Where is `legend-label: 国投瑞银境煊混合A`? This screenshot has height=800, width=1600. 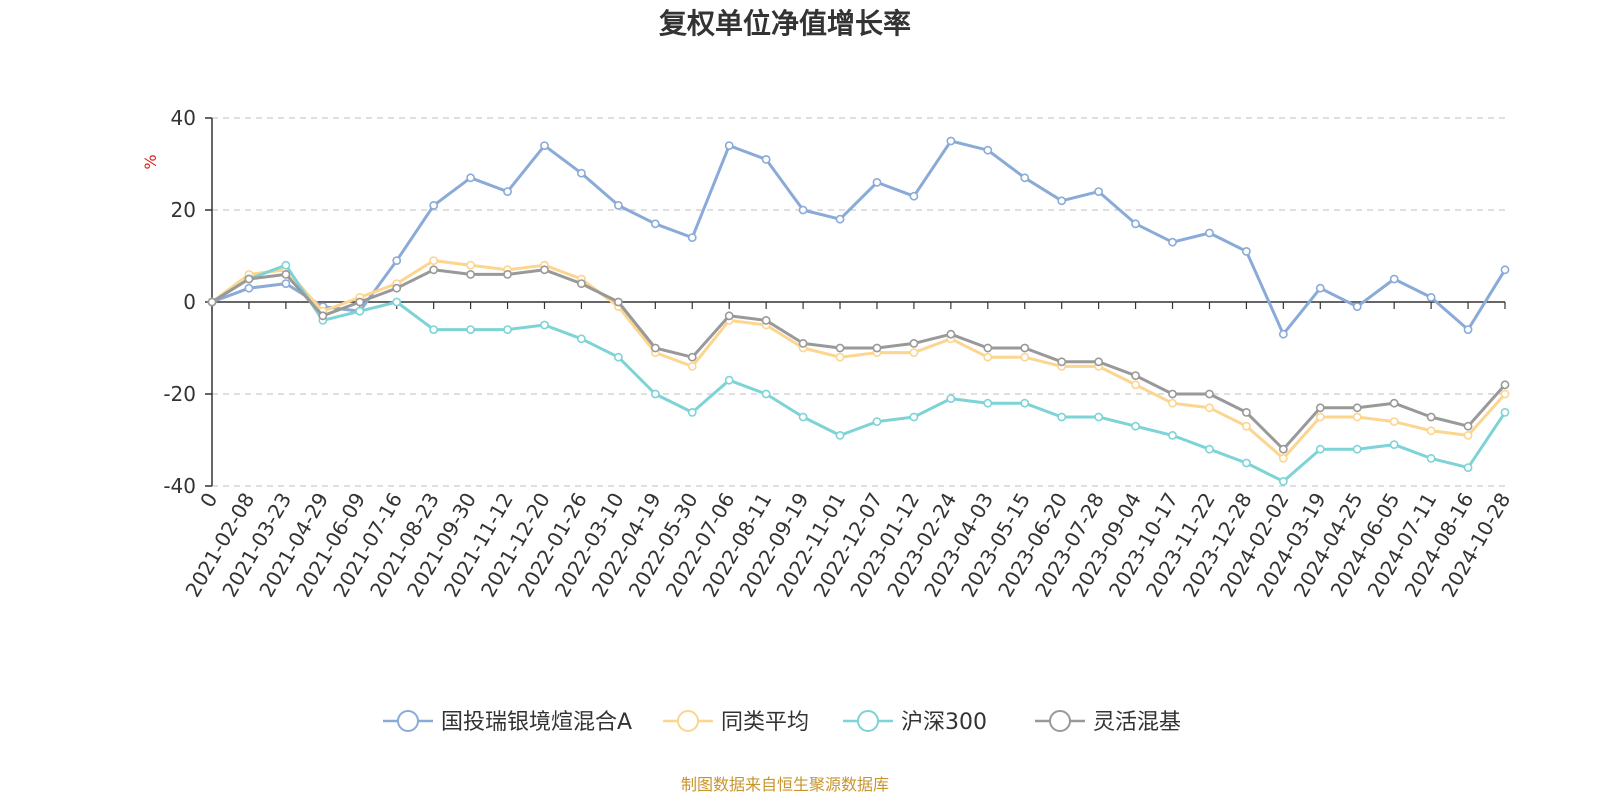 legend-label: 国投瑞银境煊混合A is located at coordinates (536, 722).